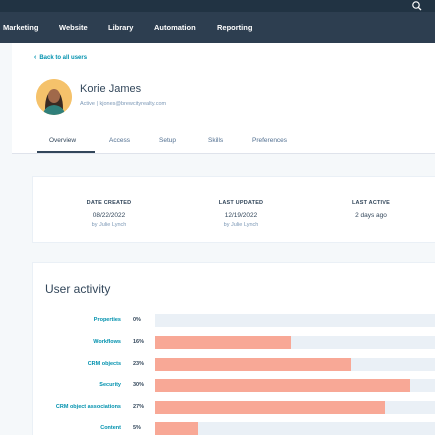  Describe the element at coordinates (88, 407) in the screenshot. I see `activity-label: CRM object associations` at that location.